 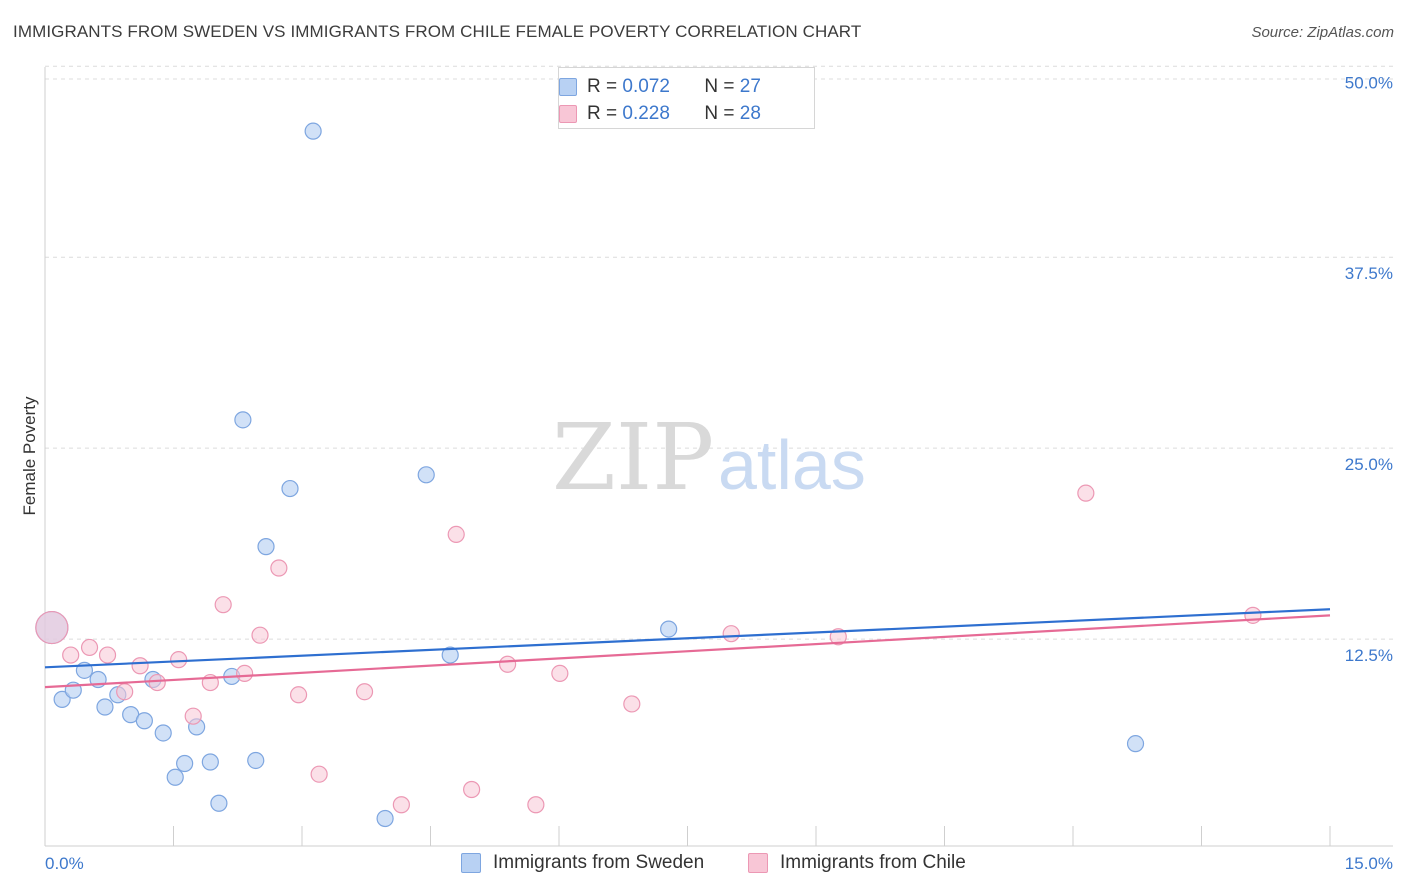 I want to click on bottom-legend-label-sweden: Immigrants from Sweden, so click(x=599, y=862).